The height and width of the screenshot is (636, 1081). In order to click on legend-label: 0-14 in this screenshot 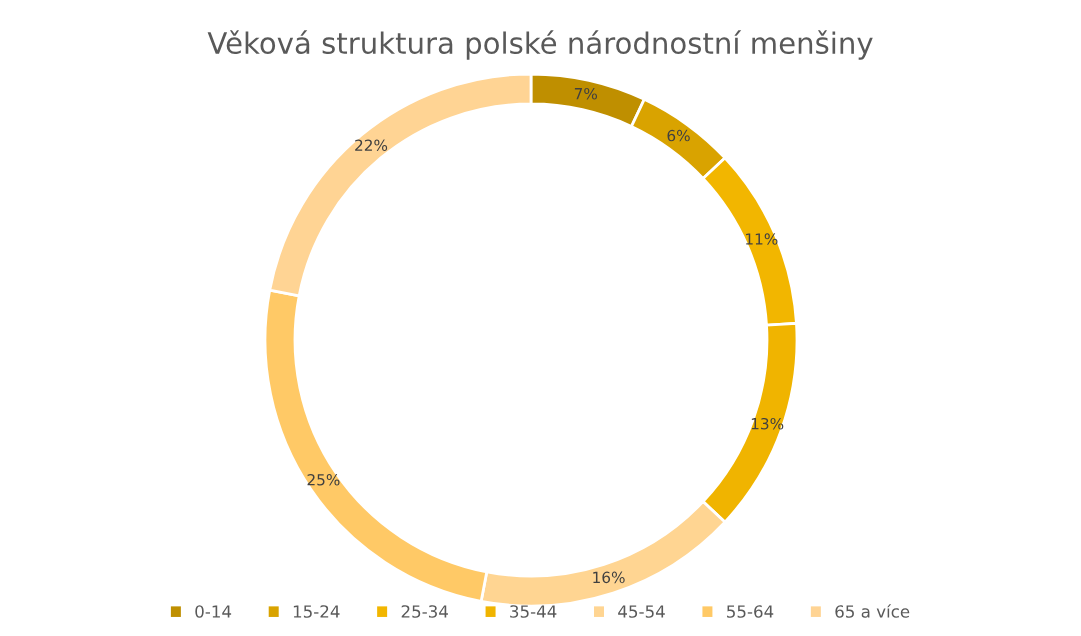, I will do `click(213, 611)`.